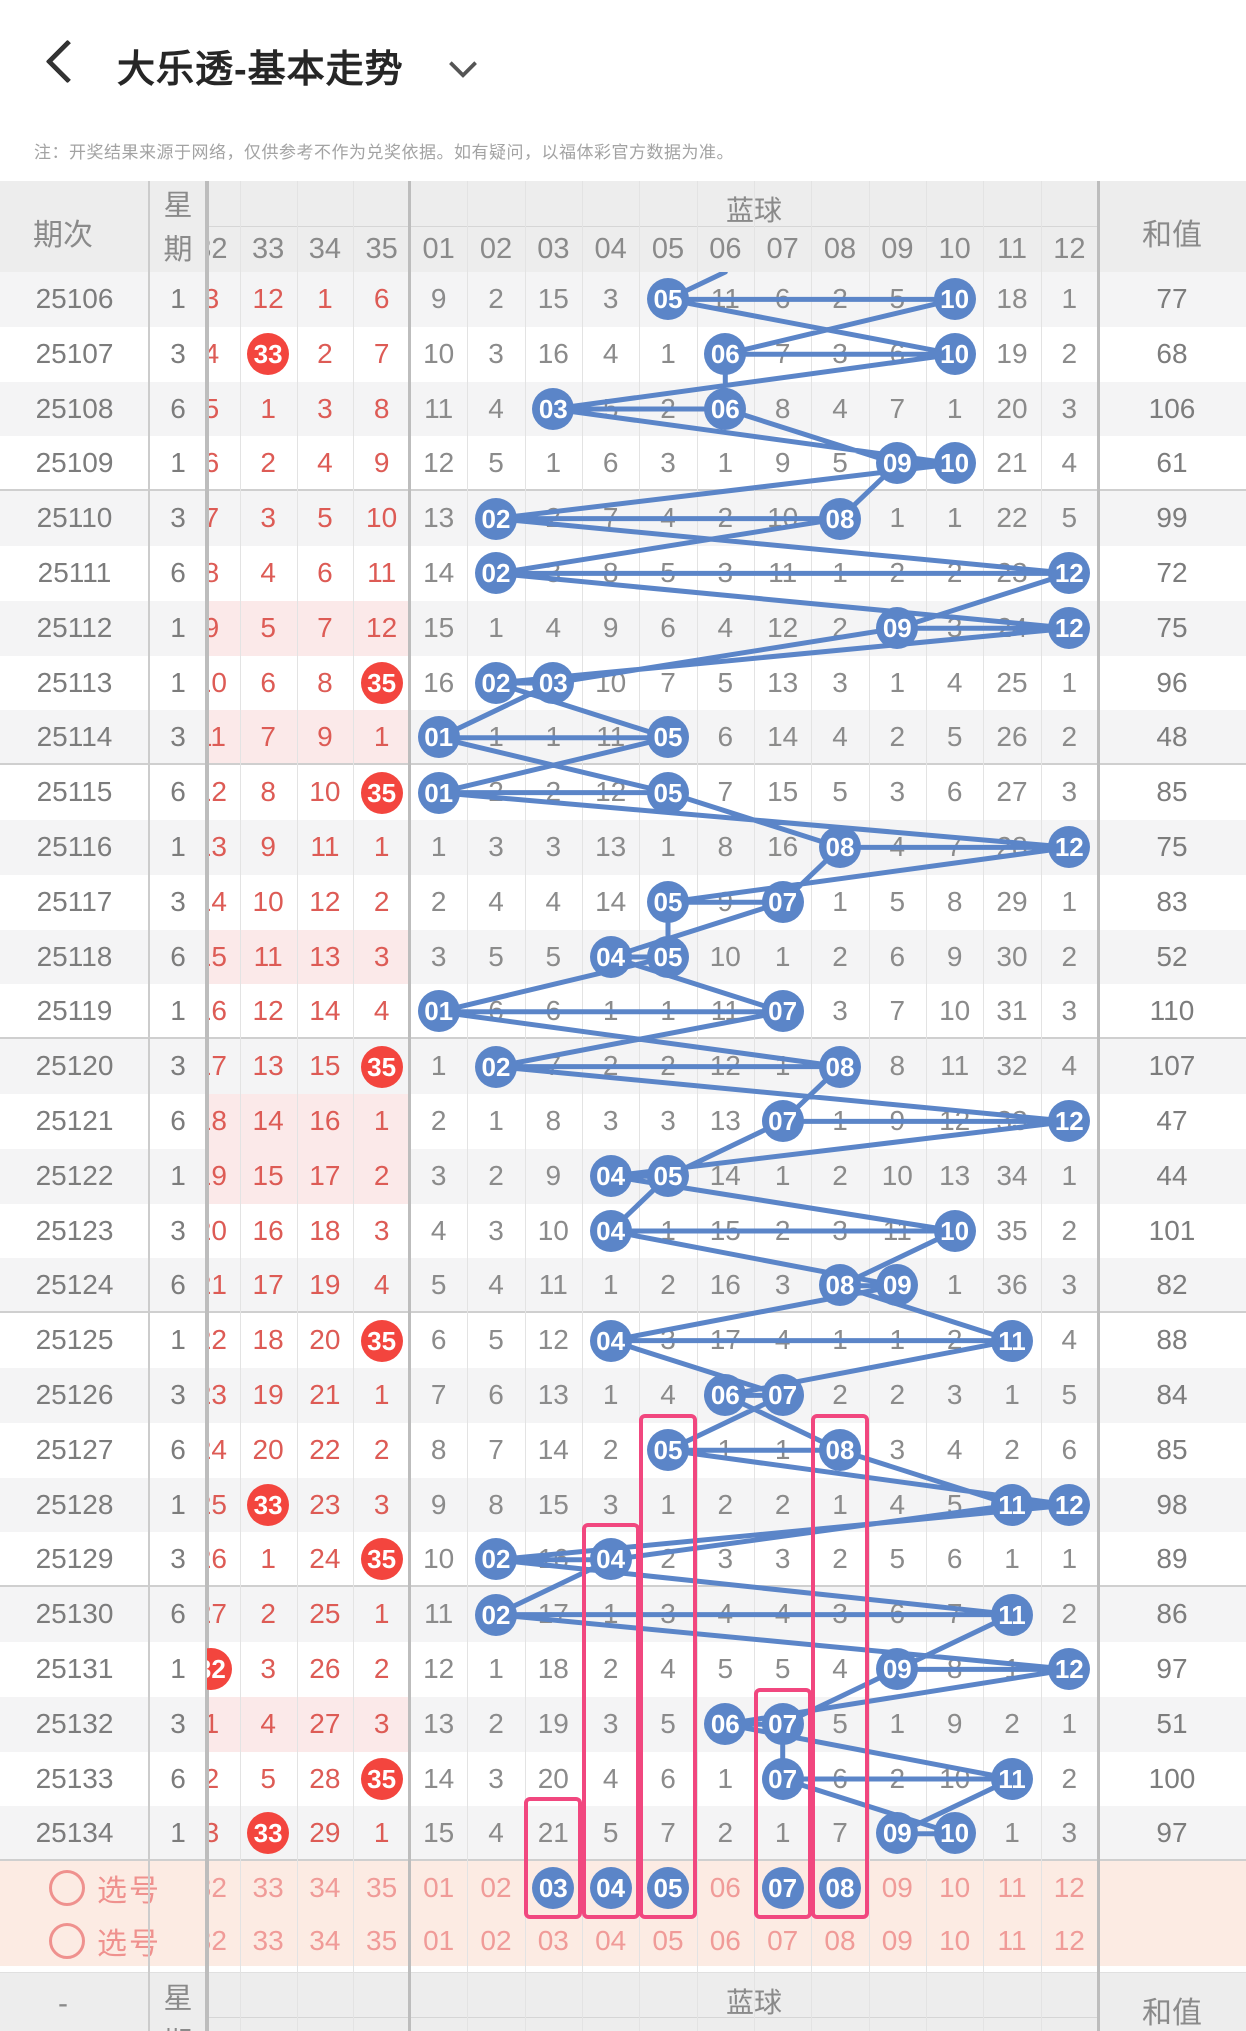  What do you see at coordinates (325, 1449) in the screenshot?
I see `red-miss-cell: 22` at bounding box center [325, 1449].